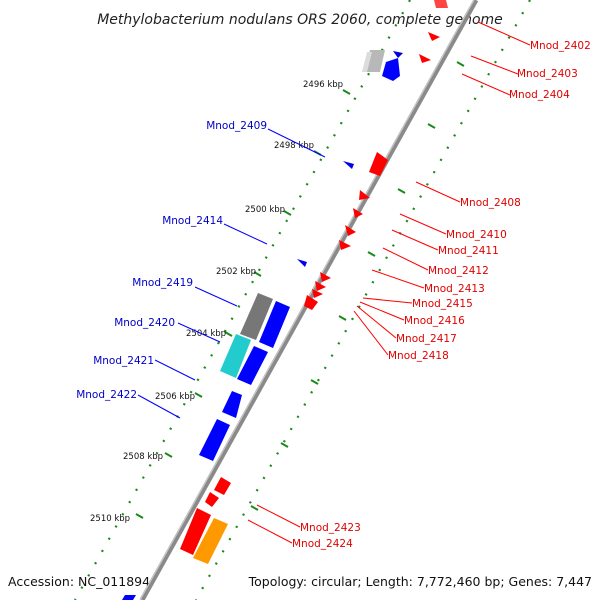 This screenshot has width=600, height=600. What do you see at coordinates (265, 210) in the screenshot?
I see `tick-label: 2500 kbp` at bounding box center [265, 210].